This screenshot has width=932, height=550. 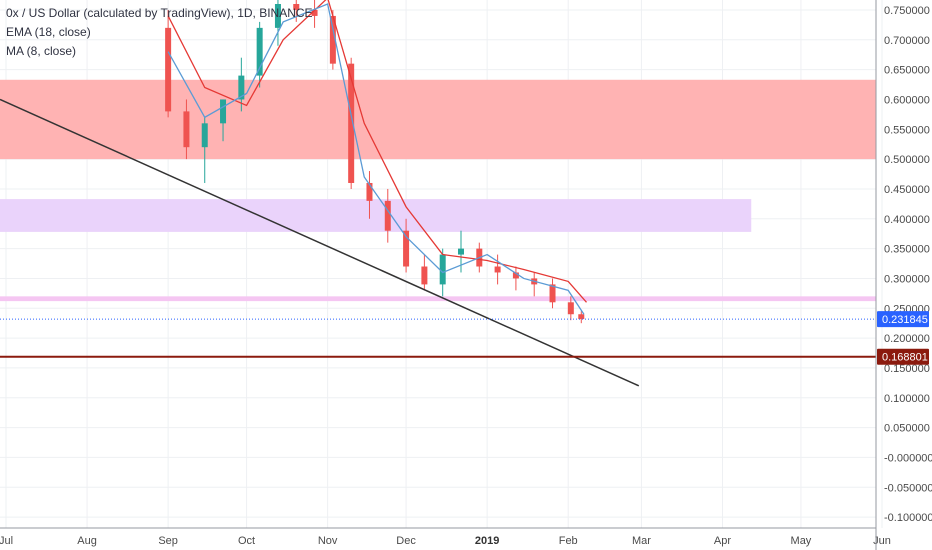 What do you see at coordinates (908, 518) in the screenshot?
I see `y-tick-label: -0.100000` at bounding box center [908, 518].